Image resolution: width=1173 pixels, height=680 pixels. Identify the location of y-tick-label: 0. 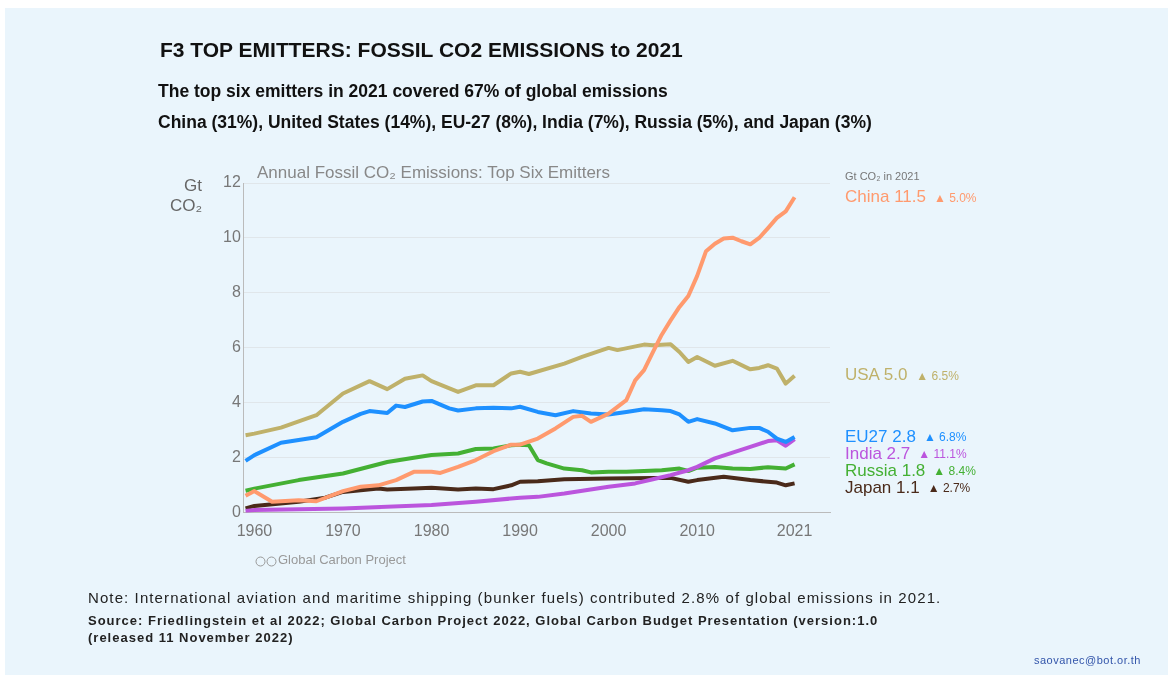
(236, 512).